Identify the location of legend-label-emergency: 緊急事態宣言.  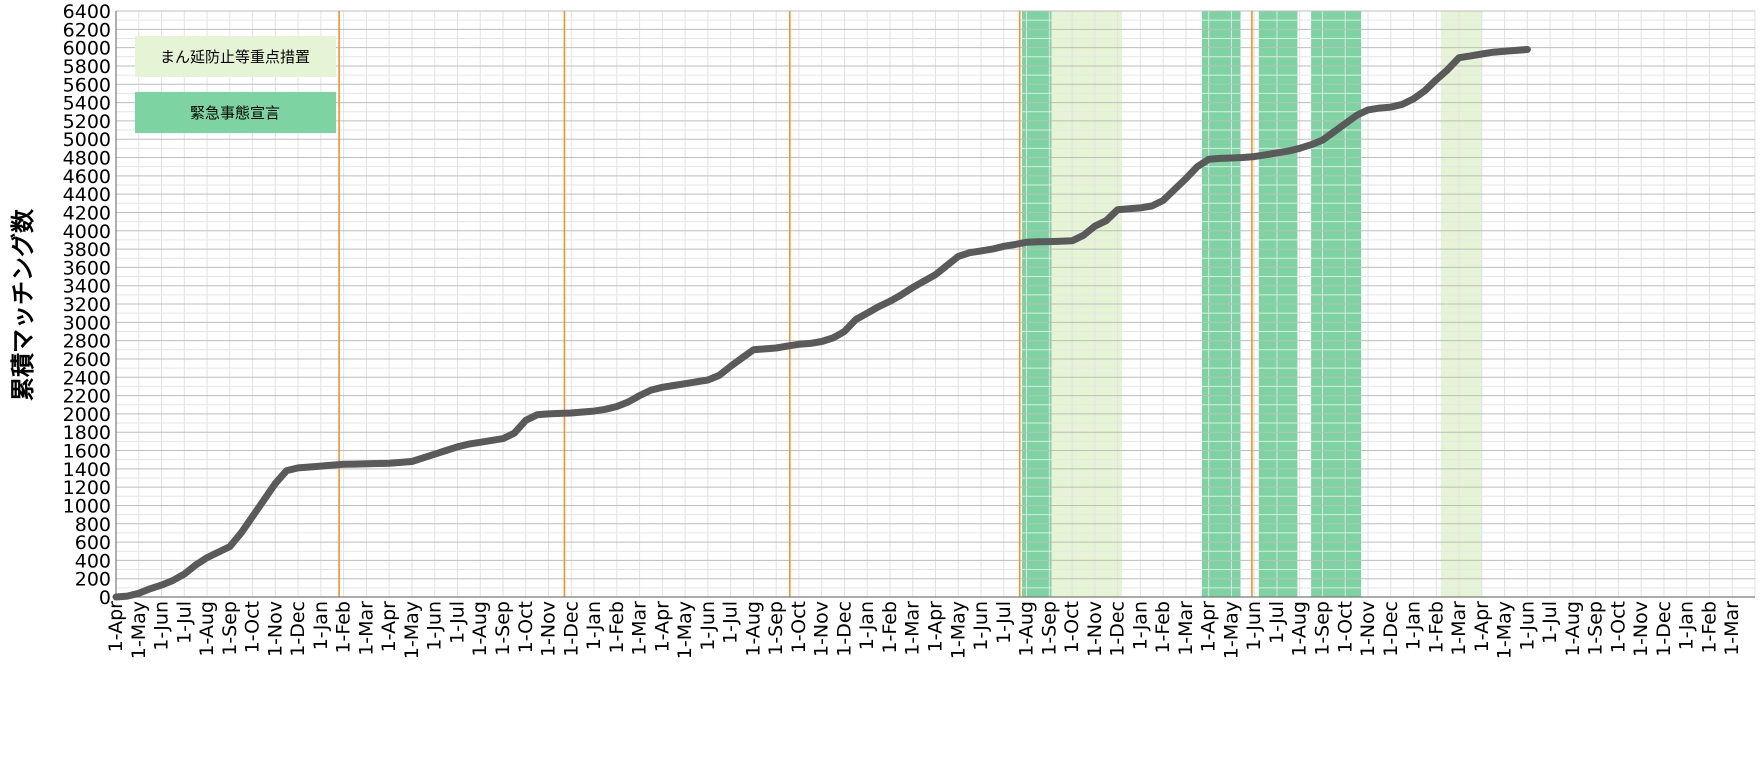
(235, 113).